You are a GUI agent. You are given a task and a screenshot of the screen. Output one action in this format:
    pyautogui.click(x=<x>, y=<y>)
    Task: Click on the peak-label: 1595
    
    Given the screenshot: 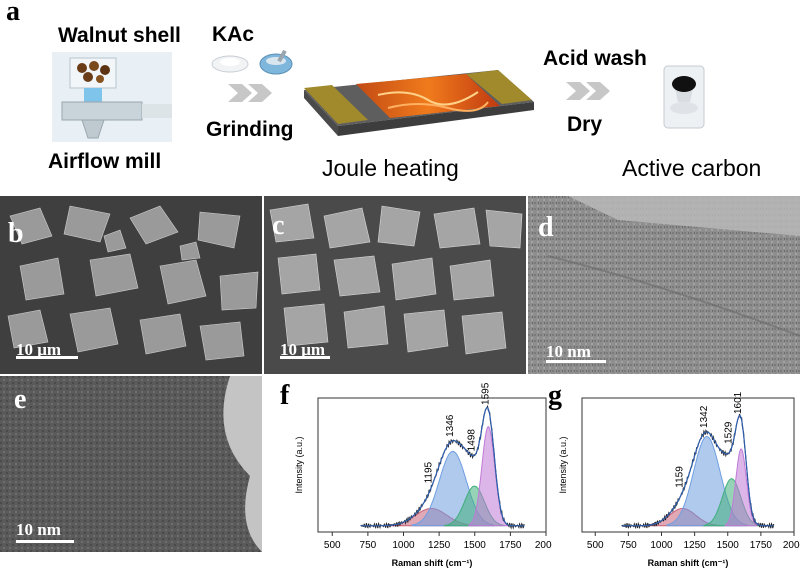 What is the action you would take?
    pyautogui.click(x=485, y=393)
    